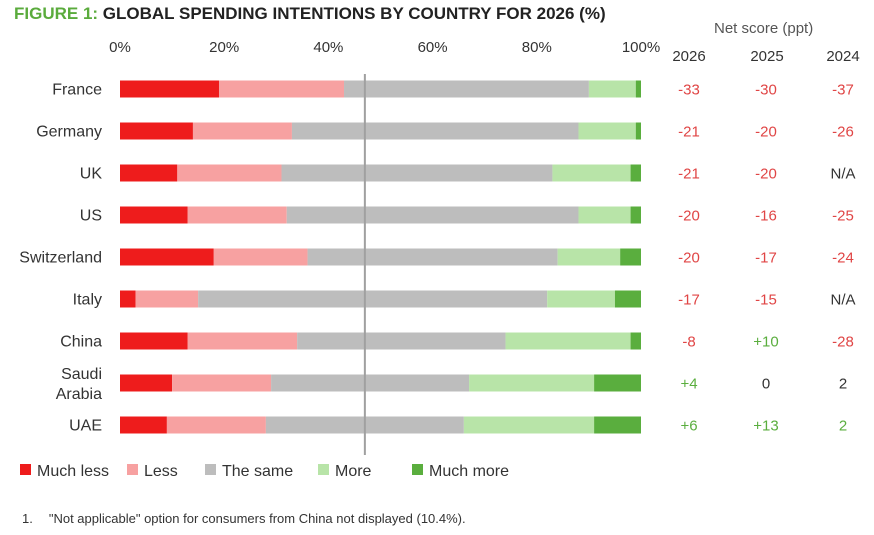  What do you see at coordinates (843, 132) in the screenshot?
I see `net-score-2024: -26` at bounding box center [843, 132].